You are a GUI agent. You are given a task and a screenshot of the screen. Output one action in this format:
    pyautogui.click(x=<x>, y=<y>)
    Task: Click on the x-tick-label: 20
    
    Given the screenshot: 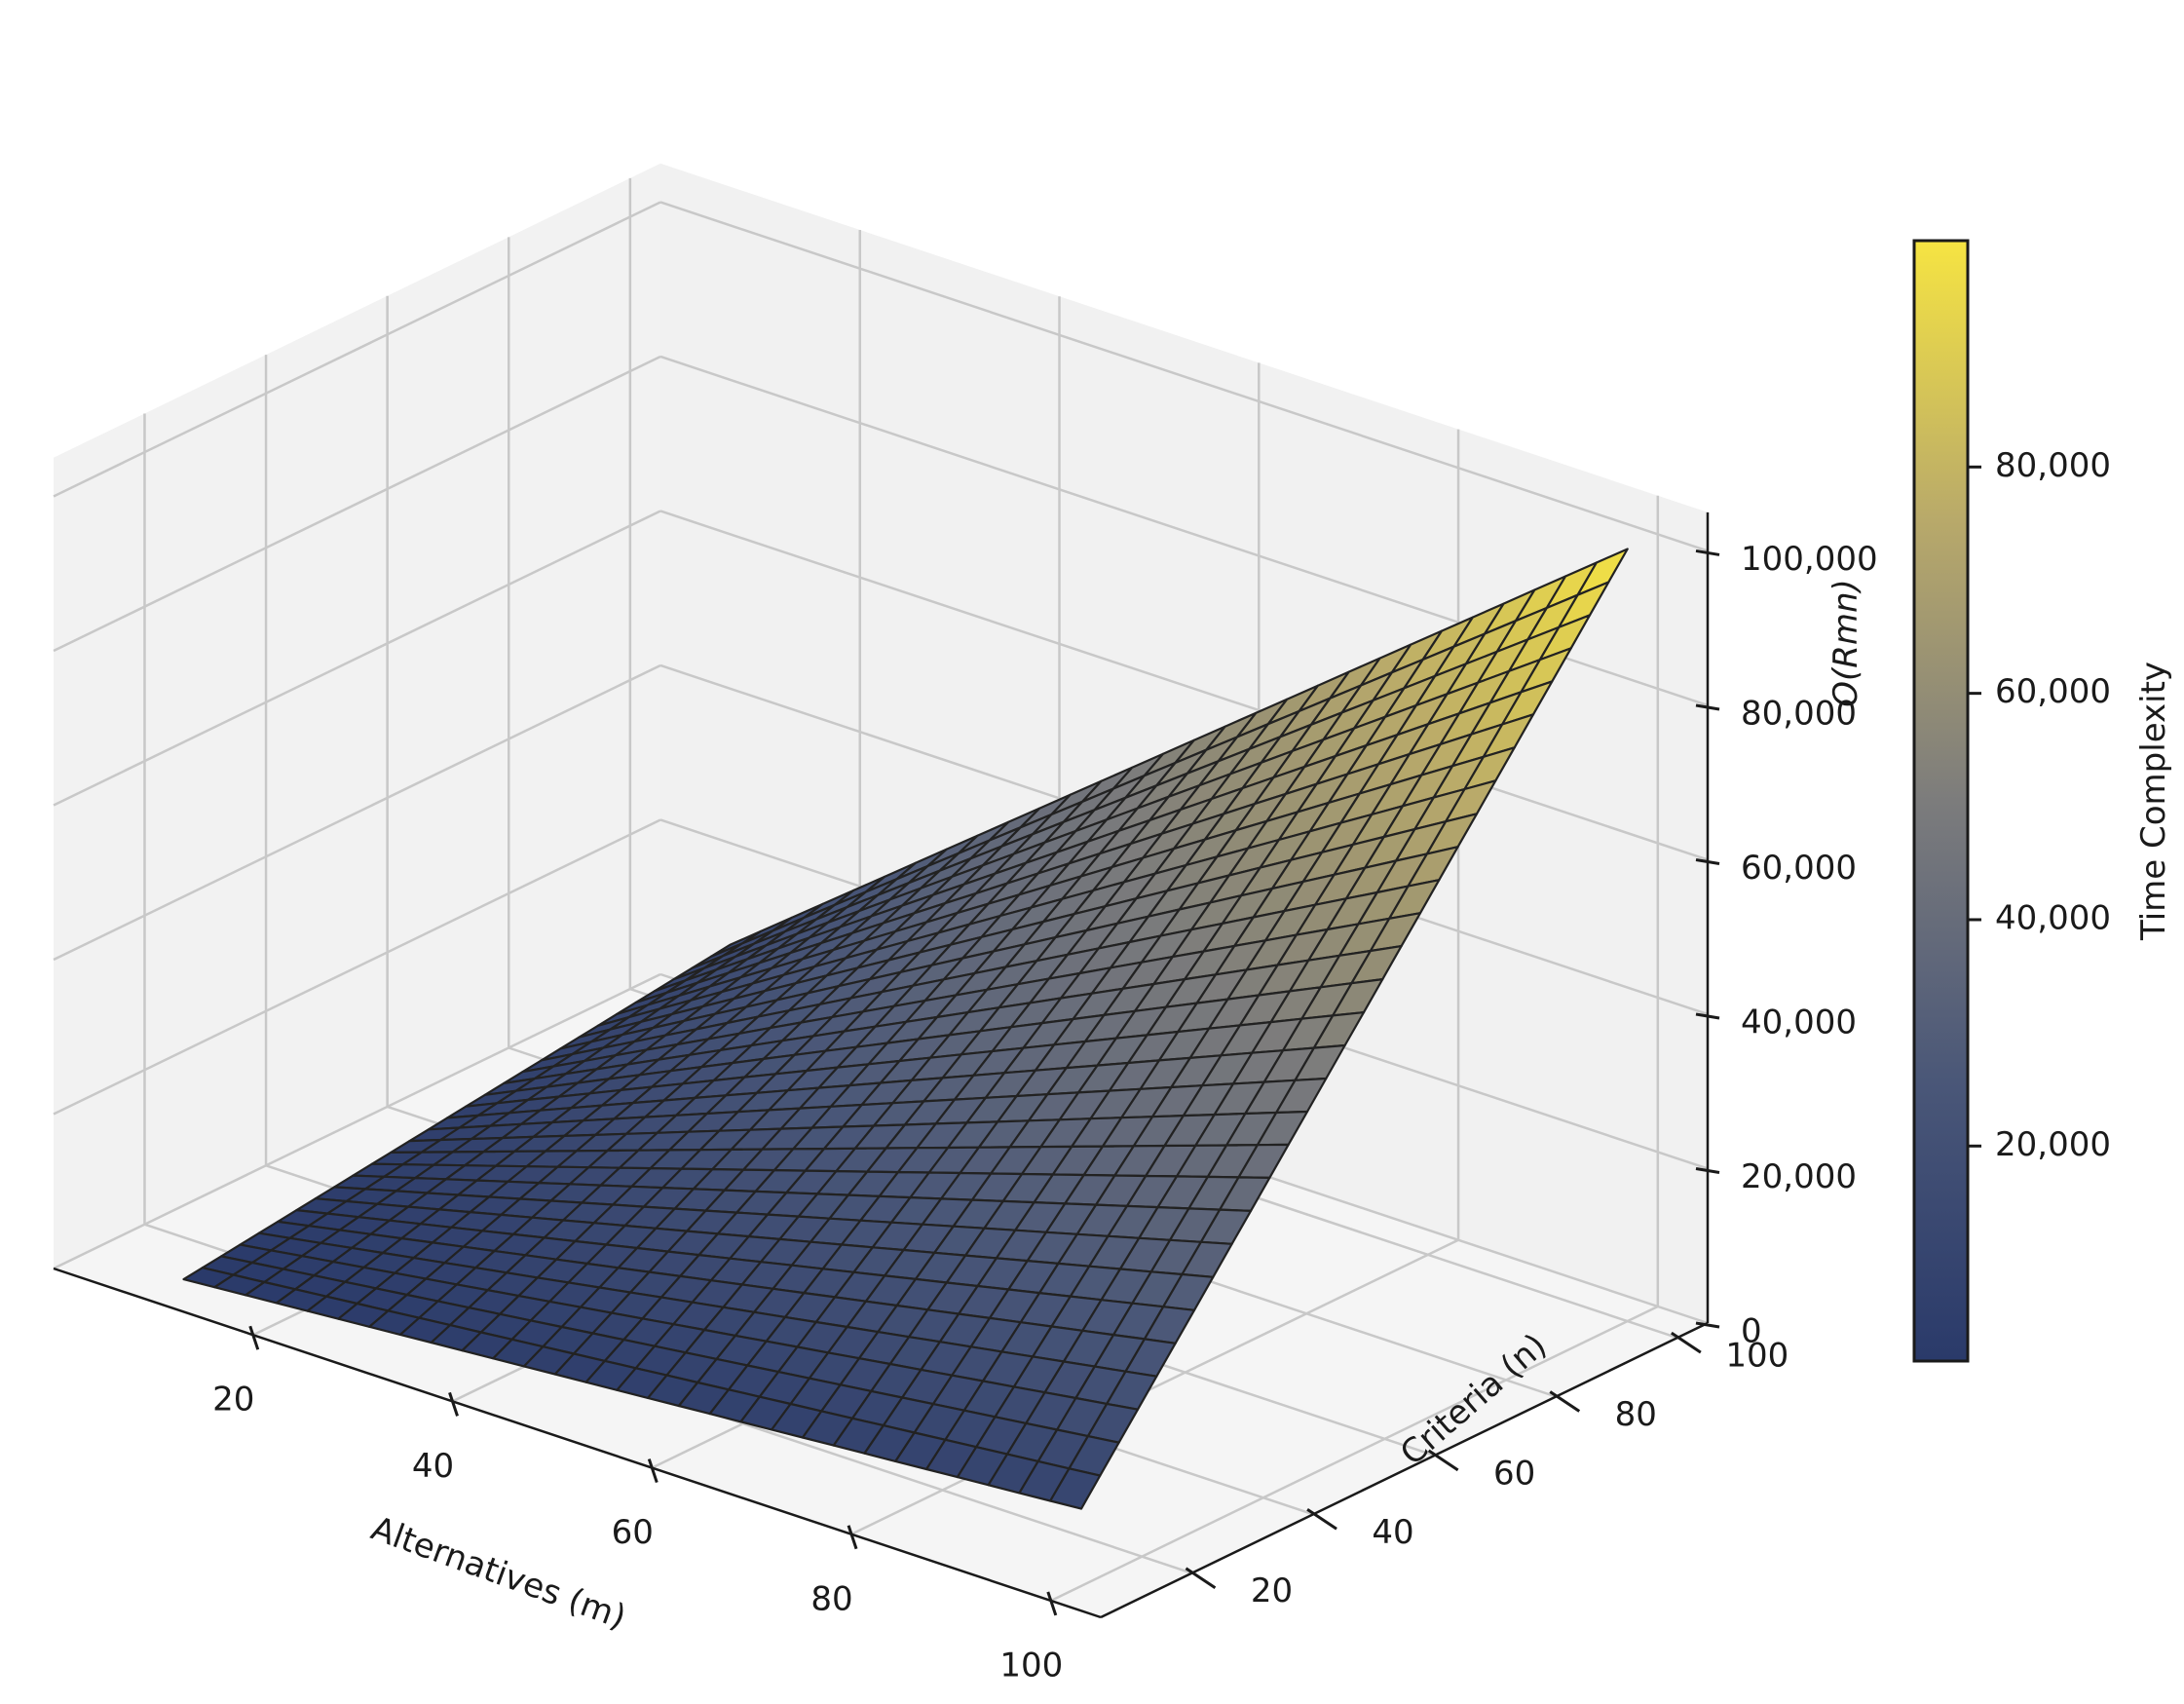 What is the action you would take?
    pyautogui.click(x=233, y=1400)
    